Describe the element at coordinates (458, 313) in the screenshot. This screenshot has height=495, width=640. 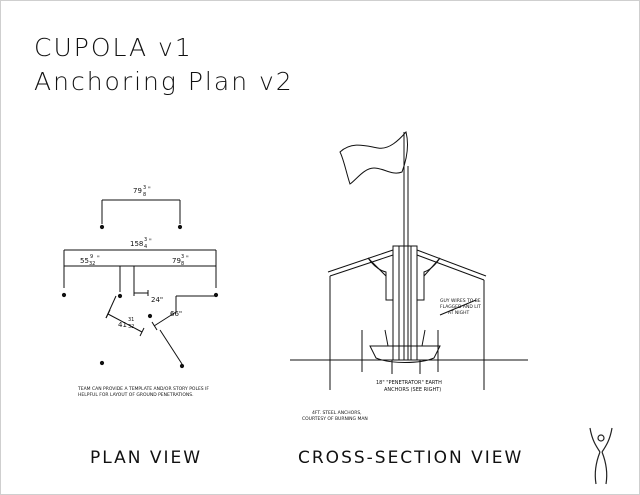
I see `guy-note-line3: AT NIGHT` at that location.